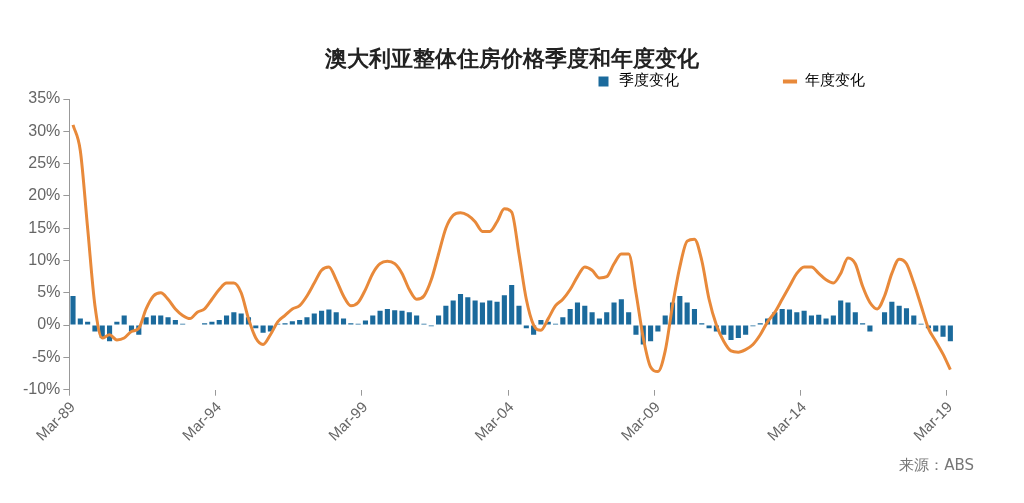  Describe the element at coordinates (872, 80) in the screenshot. I see `legend-label: 年度变化` at that location.